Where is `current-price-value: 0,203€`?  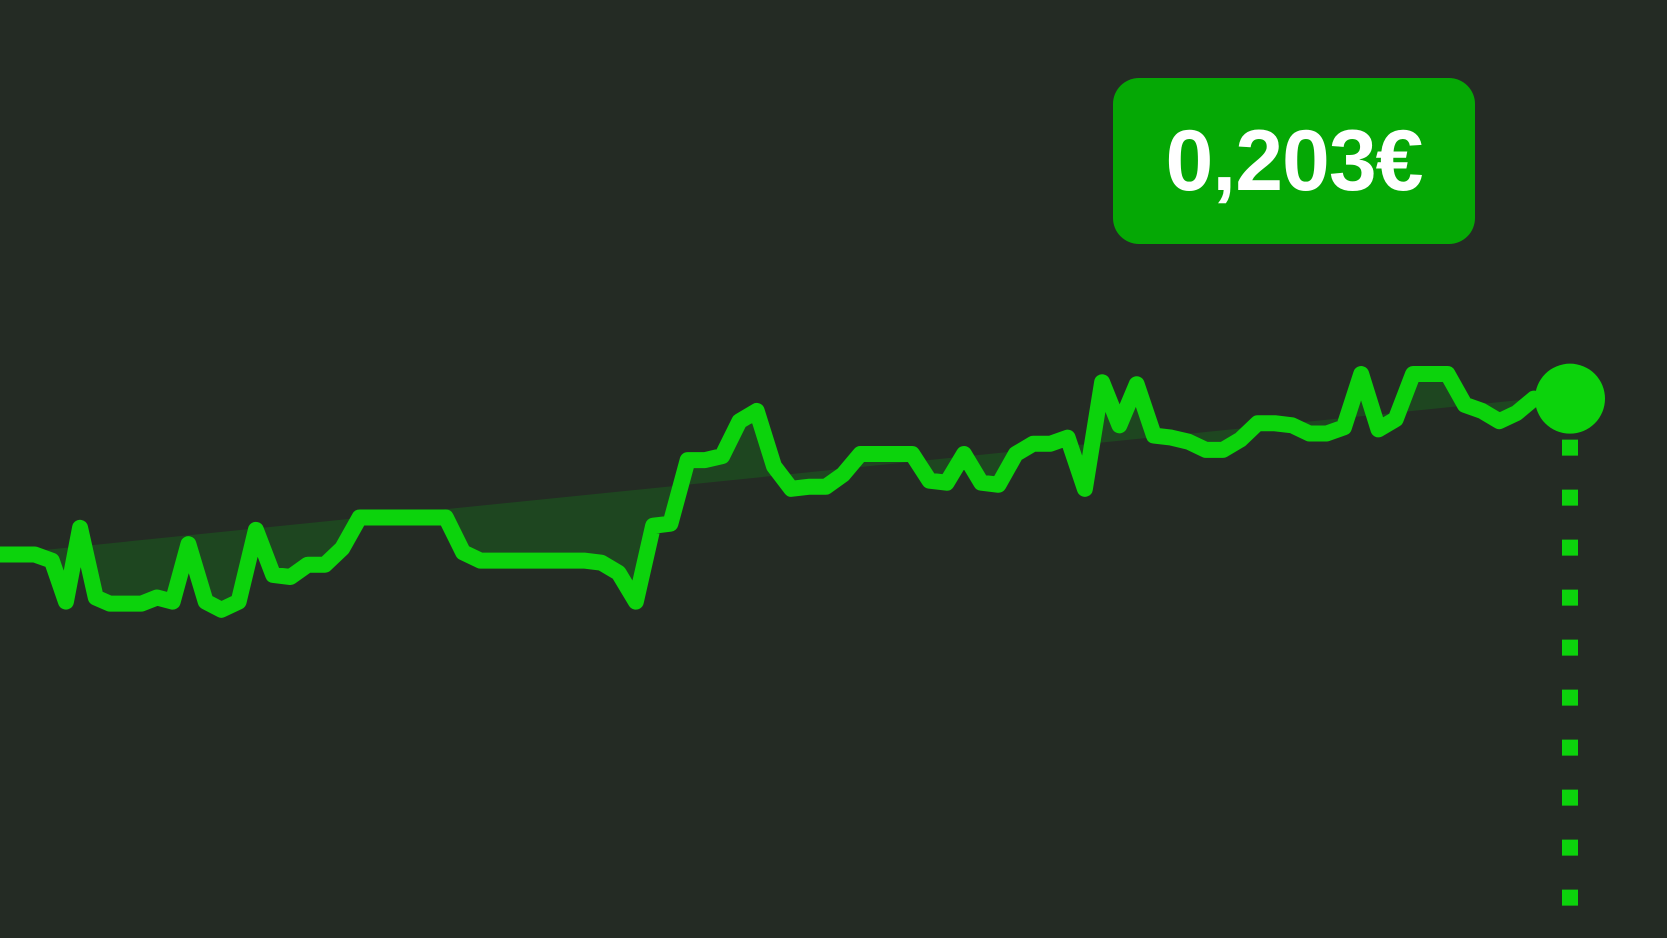 current-price-value: 0,203€ is located at coordinates (1294, 161).